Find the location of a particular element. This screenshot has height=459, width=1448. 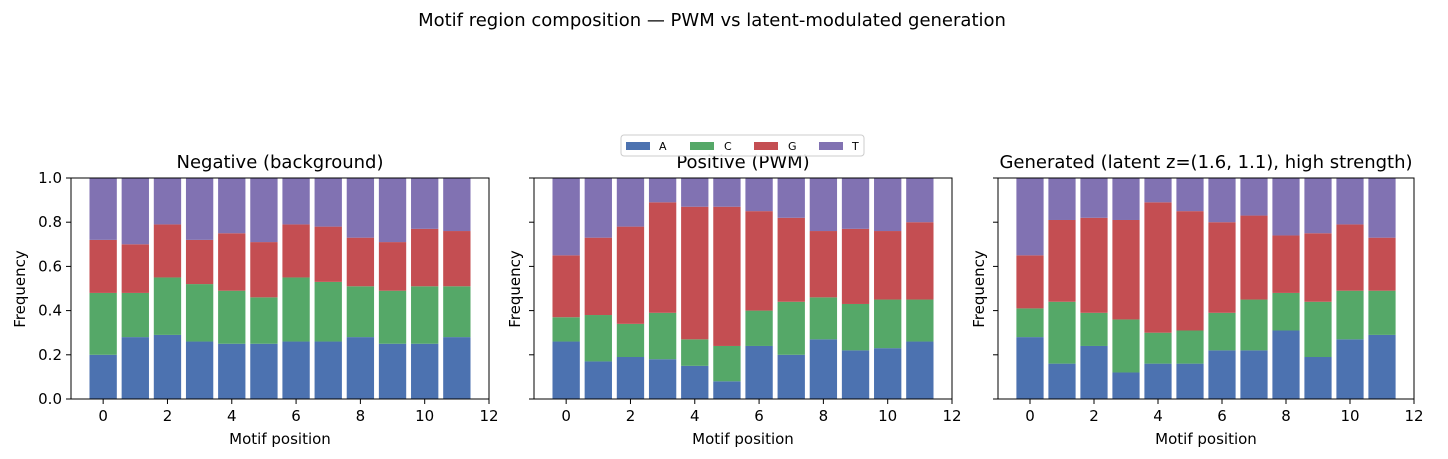

panel-title: Negative (background) is located at coordinates (279, 162).